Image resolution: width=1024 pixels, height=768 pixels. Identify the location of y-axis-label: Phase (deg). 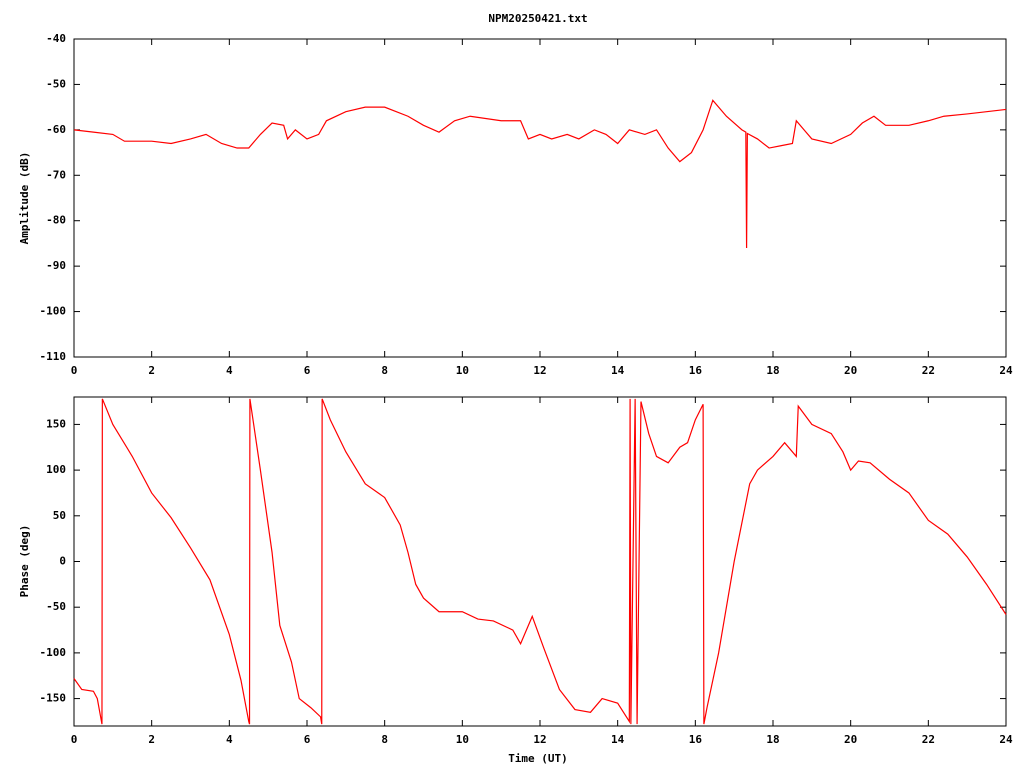
(24, 561).